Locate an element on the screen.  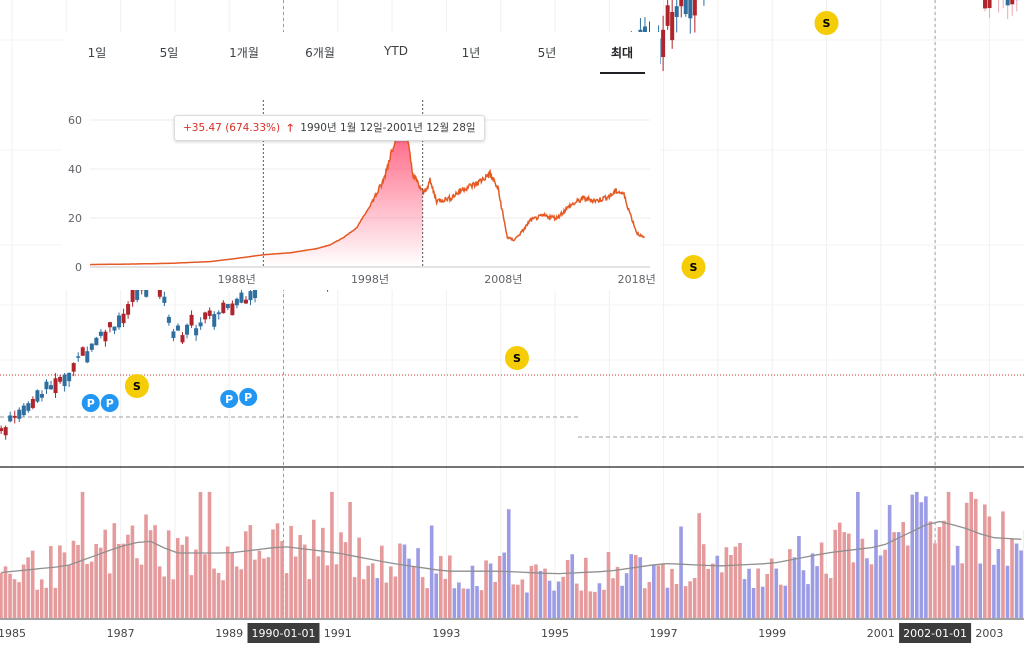
x-tick-label: 1993 is located at coordinates (446, 633).